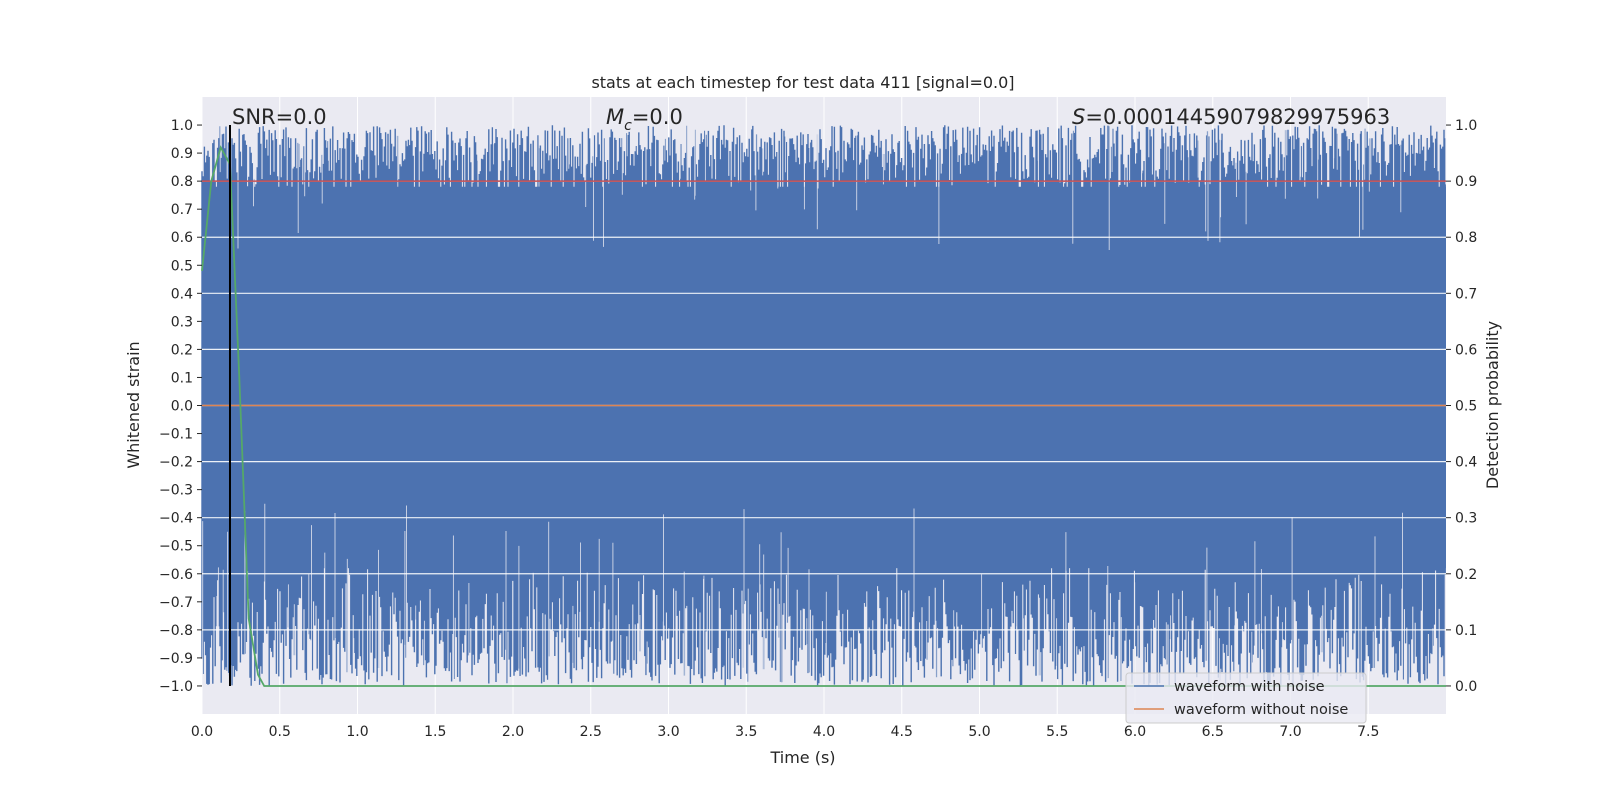 The height and width of the screenshot is (800, 1600). Describe the element at coordinates (615, 117) in the screenshot. I see `chirp-mass-symbol: M` at that location.